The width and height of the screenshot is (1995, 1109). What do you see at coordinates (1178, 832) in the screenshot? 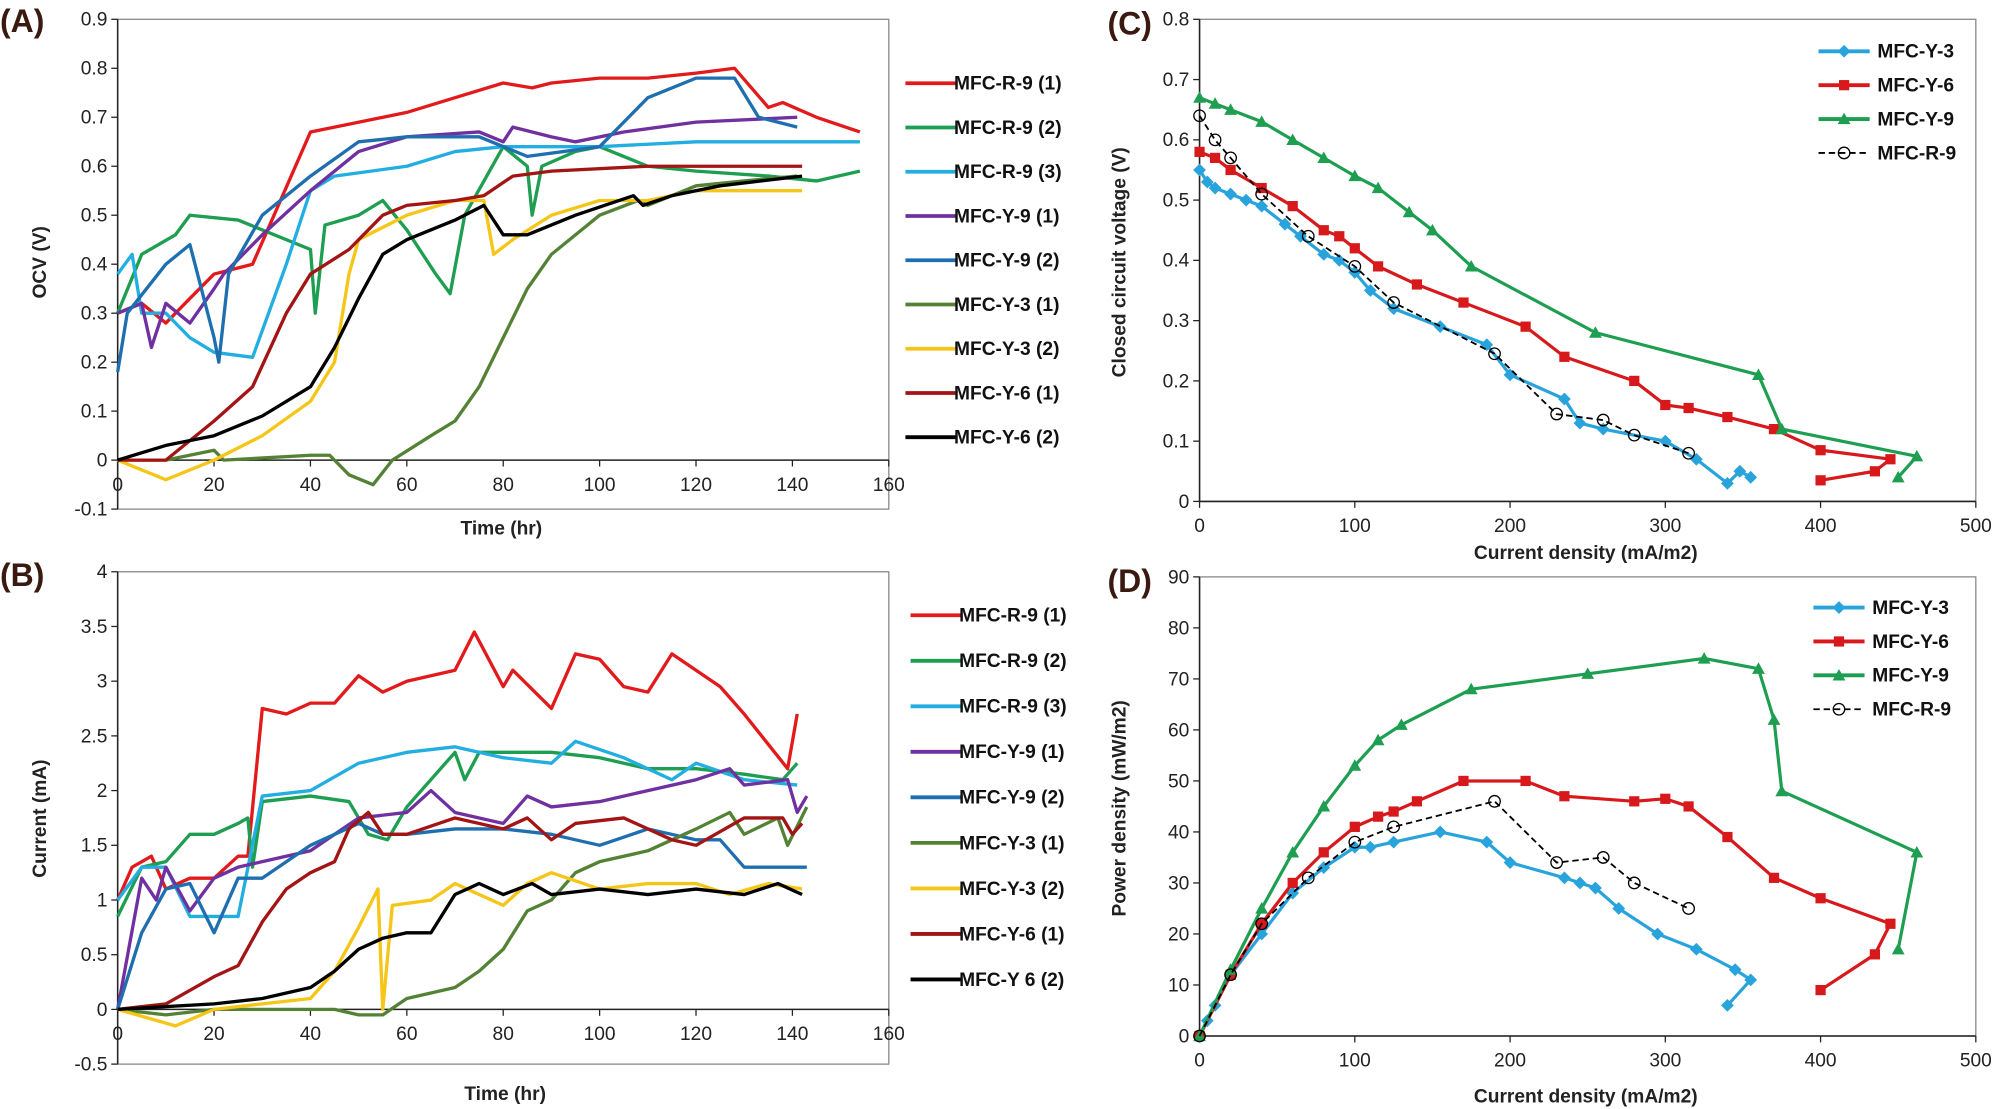
I see `y-tick-label: 40` at bounding box center [1178, 832].